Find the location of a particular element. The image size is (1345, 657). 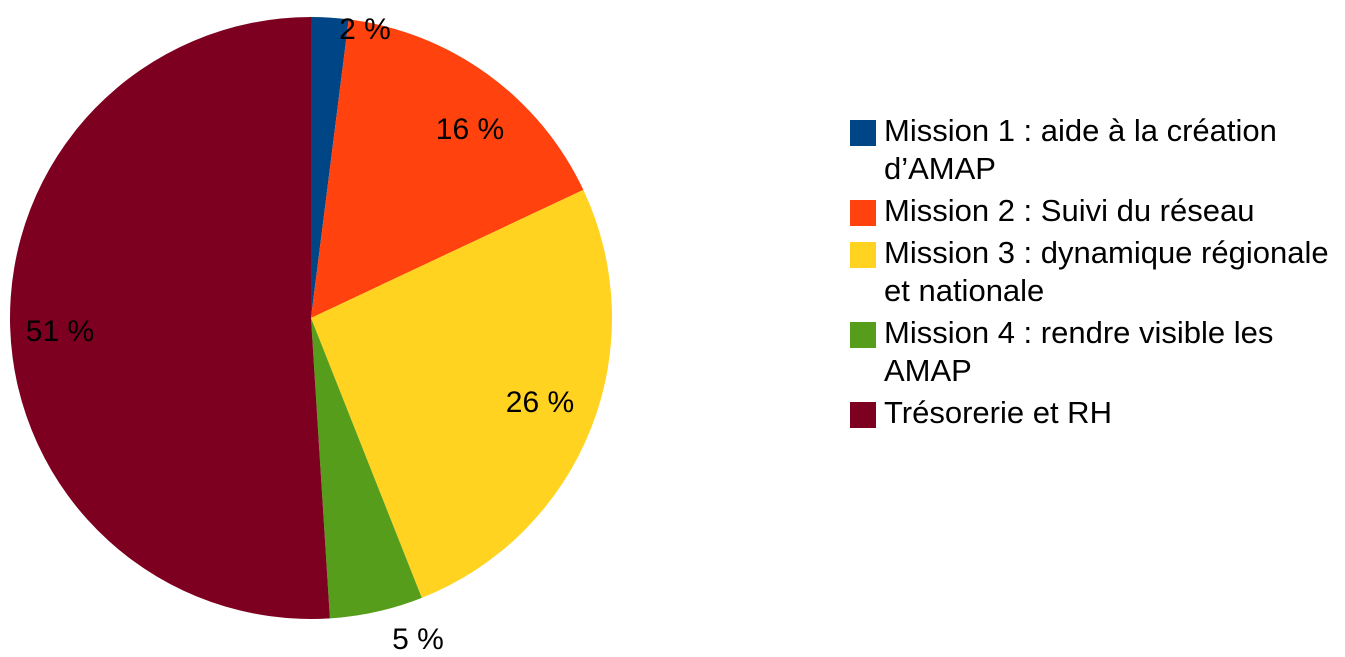

legend-item: Mission 1 : aide à la création d’AMAP is located at coordinates (1097, 150).